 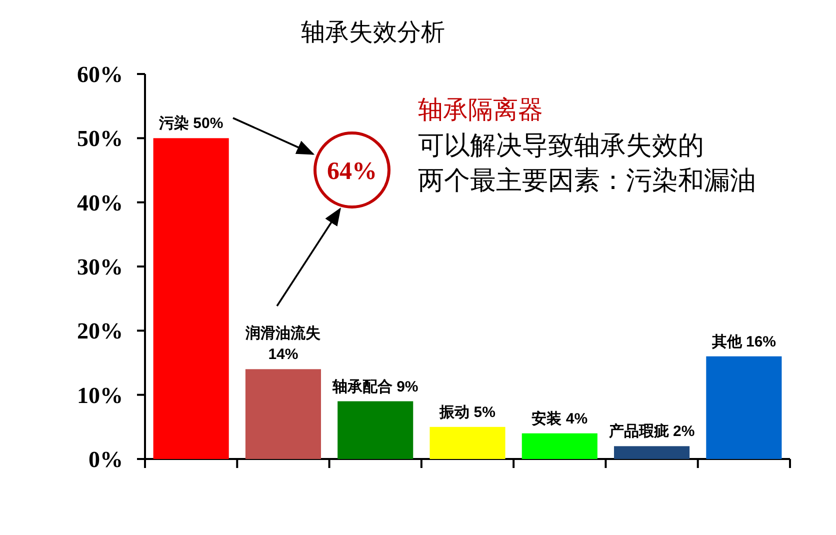 What do you see at coordinates (191, 123) in the screenshot?
I see `category-label: 污染 50%` at bounding box center [191, 123].